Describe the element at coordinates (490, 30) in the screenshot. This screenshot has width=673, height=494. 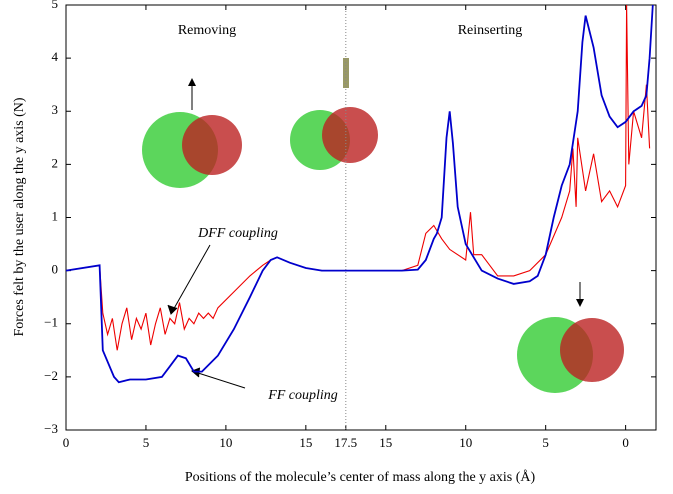
I see `annotation: Reinserting` at that location.